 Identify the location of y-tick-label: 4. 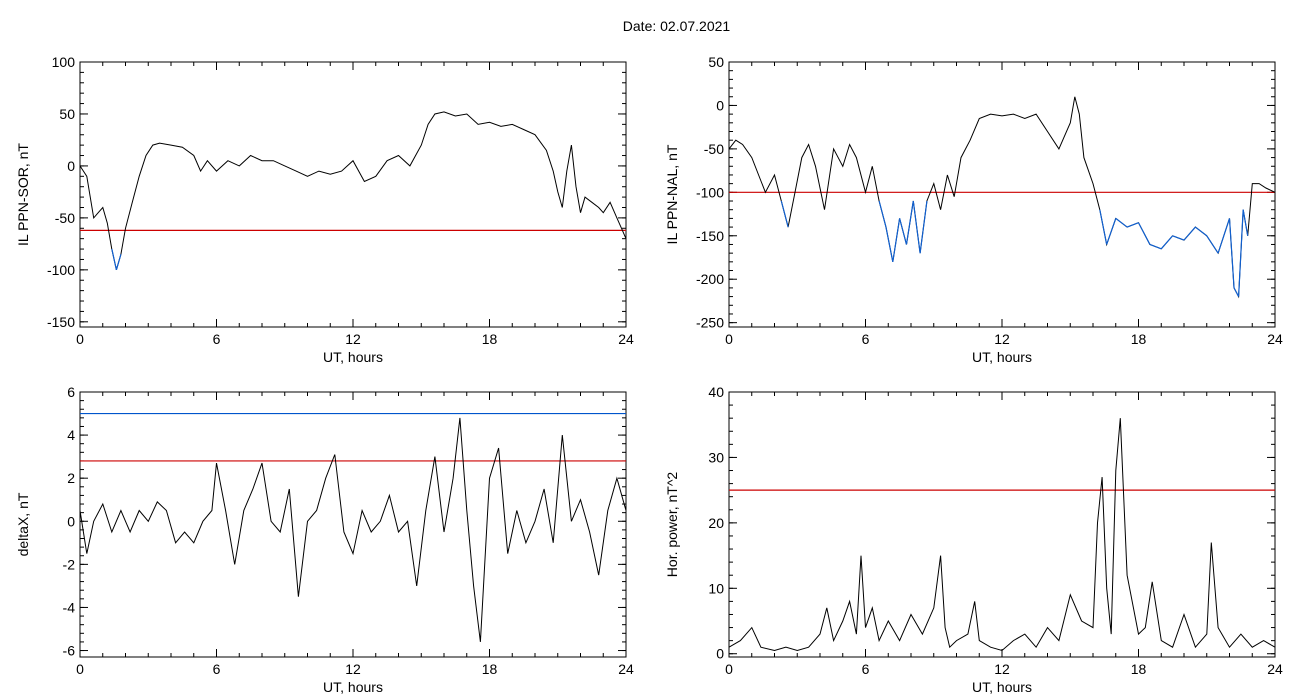
(71, 435).